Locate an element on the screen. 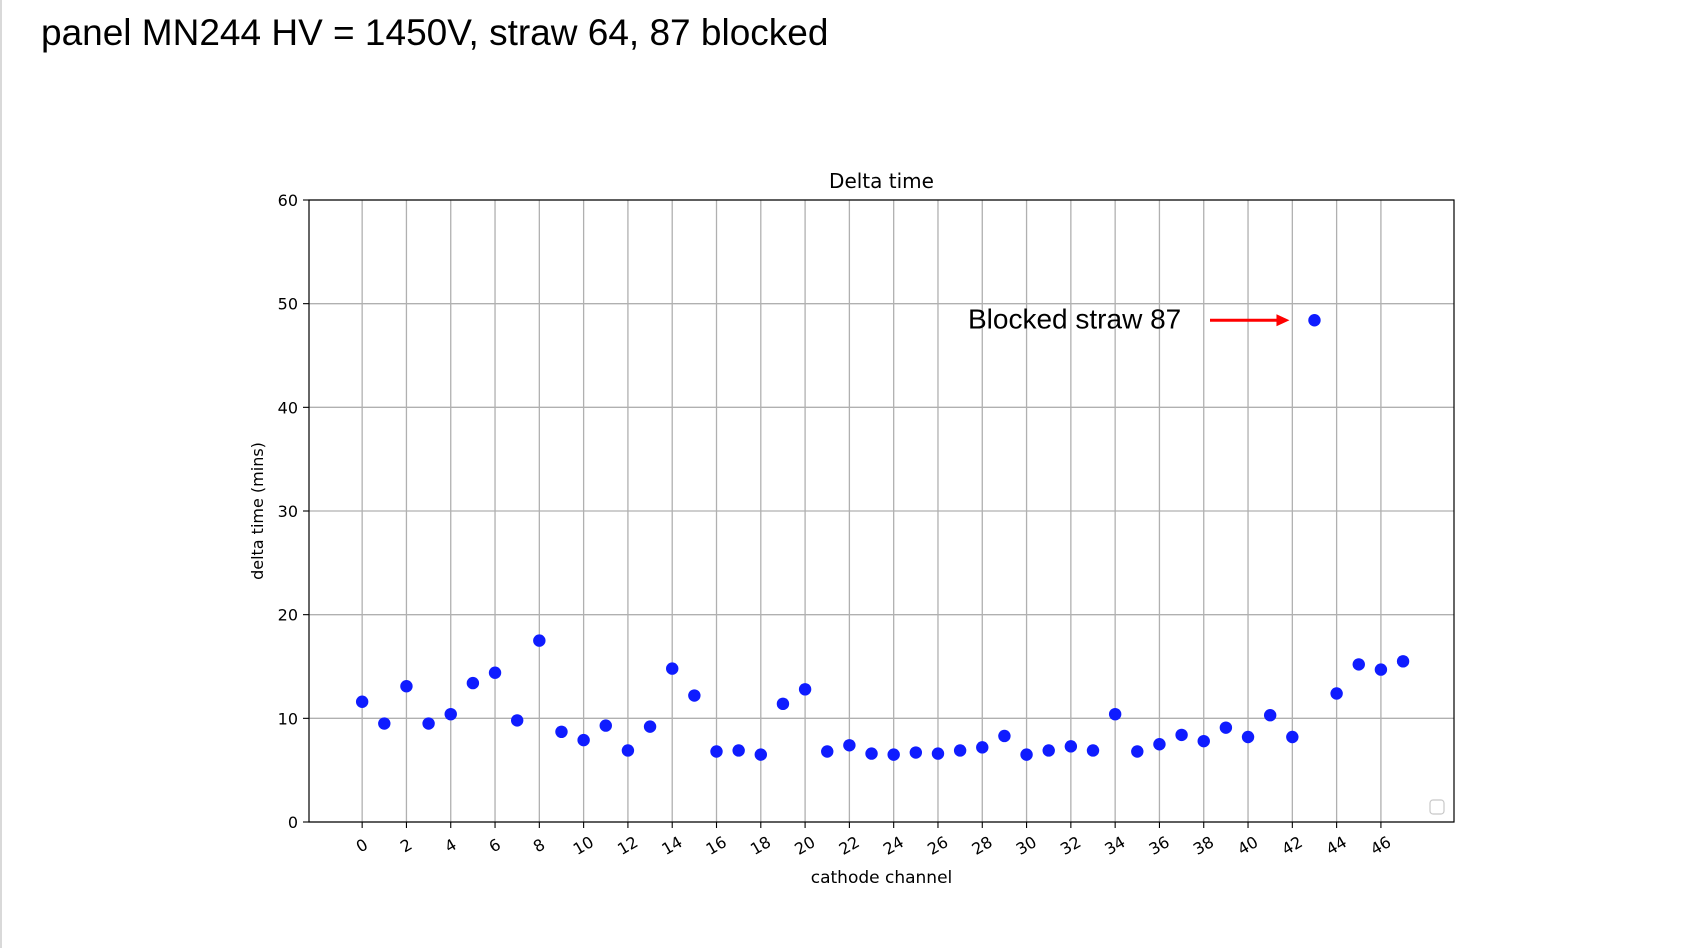  x-tick-label: 10 is located at coordinates (583, 845).